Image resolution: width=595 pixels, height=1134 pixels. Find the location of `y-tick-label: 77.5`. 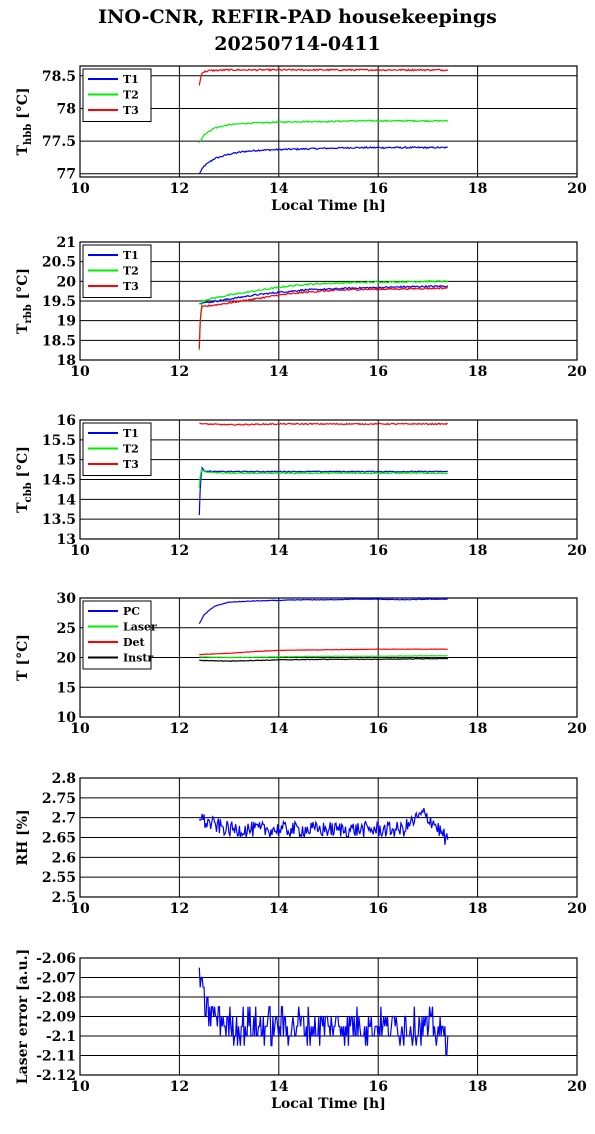

y-tick-label: 77.5 is located at coordinates (59, 142).